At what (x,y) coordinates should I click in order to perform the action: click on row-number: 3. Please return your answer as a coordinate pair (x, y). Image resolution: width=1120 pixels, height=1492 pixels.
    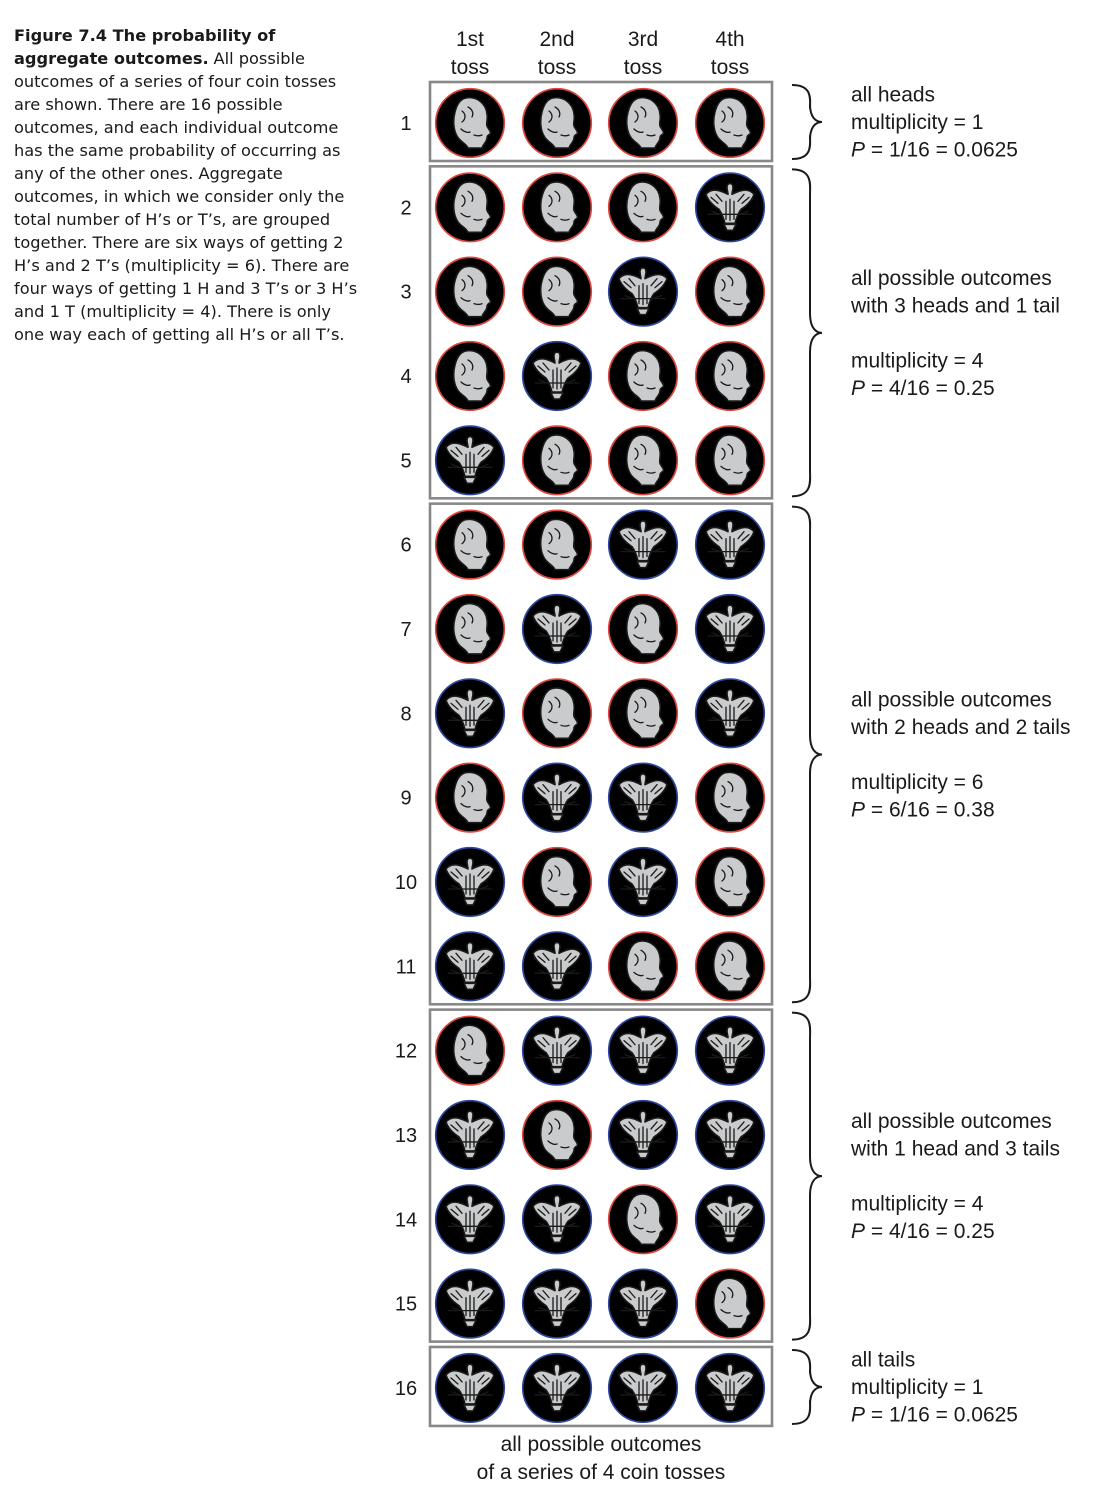
    Looking at the image, I should click on (405, 293).